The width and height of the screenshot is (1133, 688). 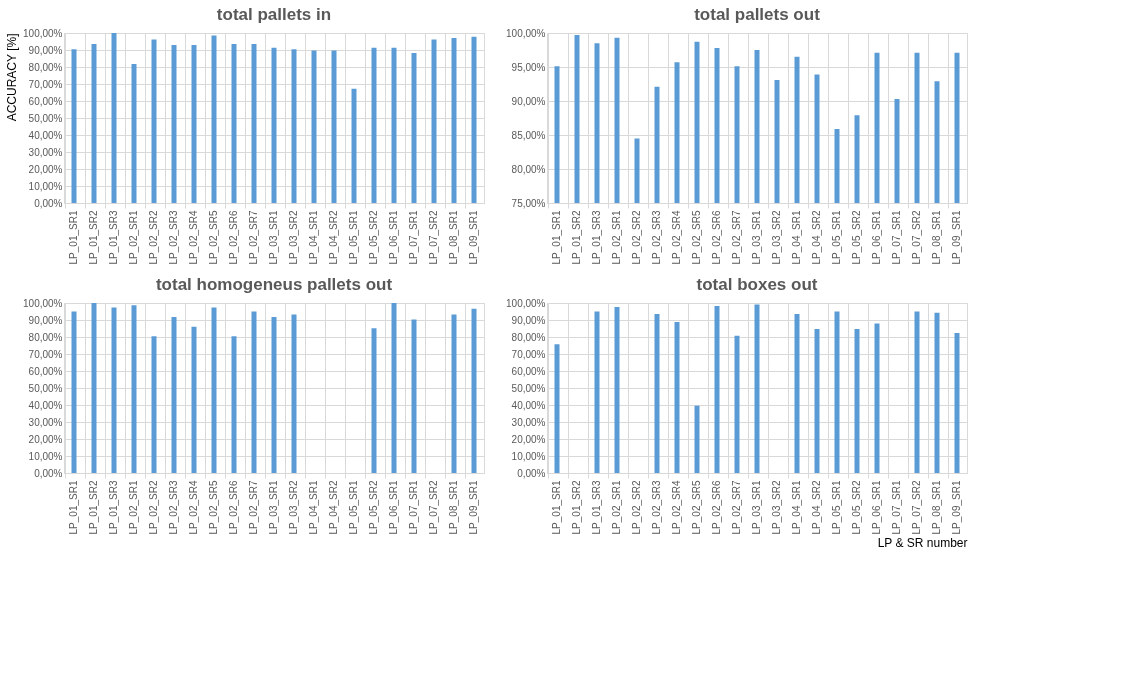 What do you see at coordinates (45, 456) in the screenshot?
I see `y-tick-label: 10,00%` at bounding box center [45, 456].